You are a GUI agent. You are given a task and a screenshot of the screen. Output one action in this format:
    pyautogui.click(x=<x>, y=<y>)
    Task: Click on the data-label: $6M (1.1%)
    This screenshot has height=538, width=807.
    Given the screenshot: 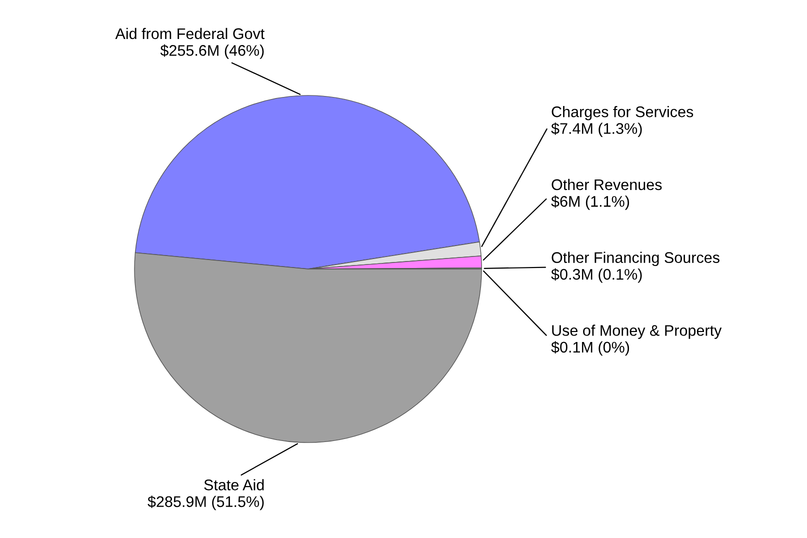 What is the action you would take?
    pyautogui.click(x=590, y=202)
    